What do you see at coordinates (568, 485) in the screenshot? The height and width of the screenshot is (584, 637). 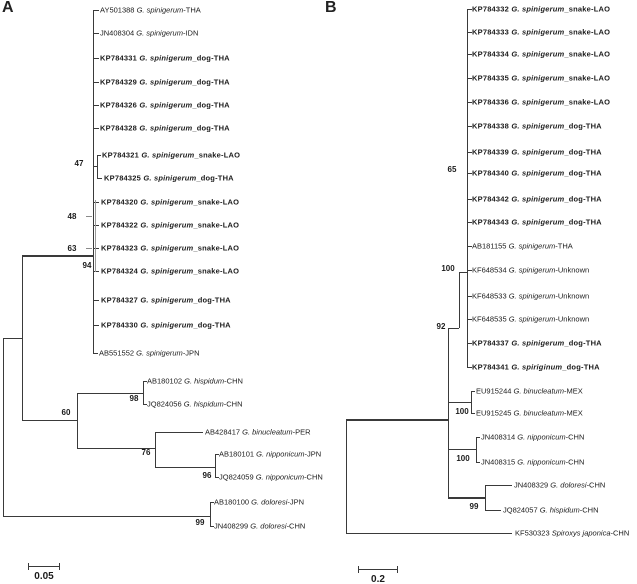 I see `species-name: G. doloresi` at bounding box center [568, 485].